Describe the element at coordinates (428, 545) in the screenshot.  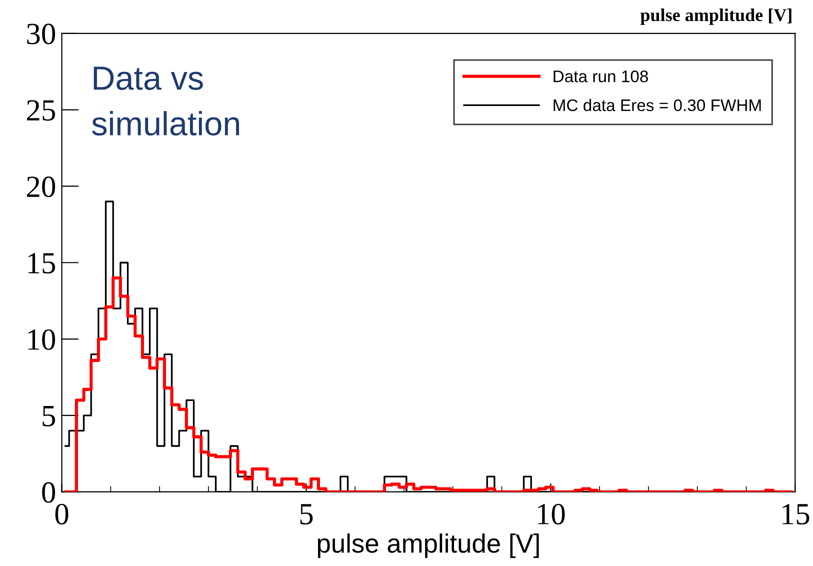
I see `x-axis-title: pulse amplitude [V]` at that location.